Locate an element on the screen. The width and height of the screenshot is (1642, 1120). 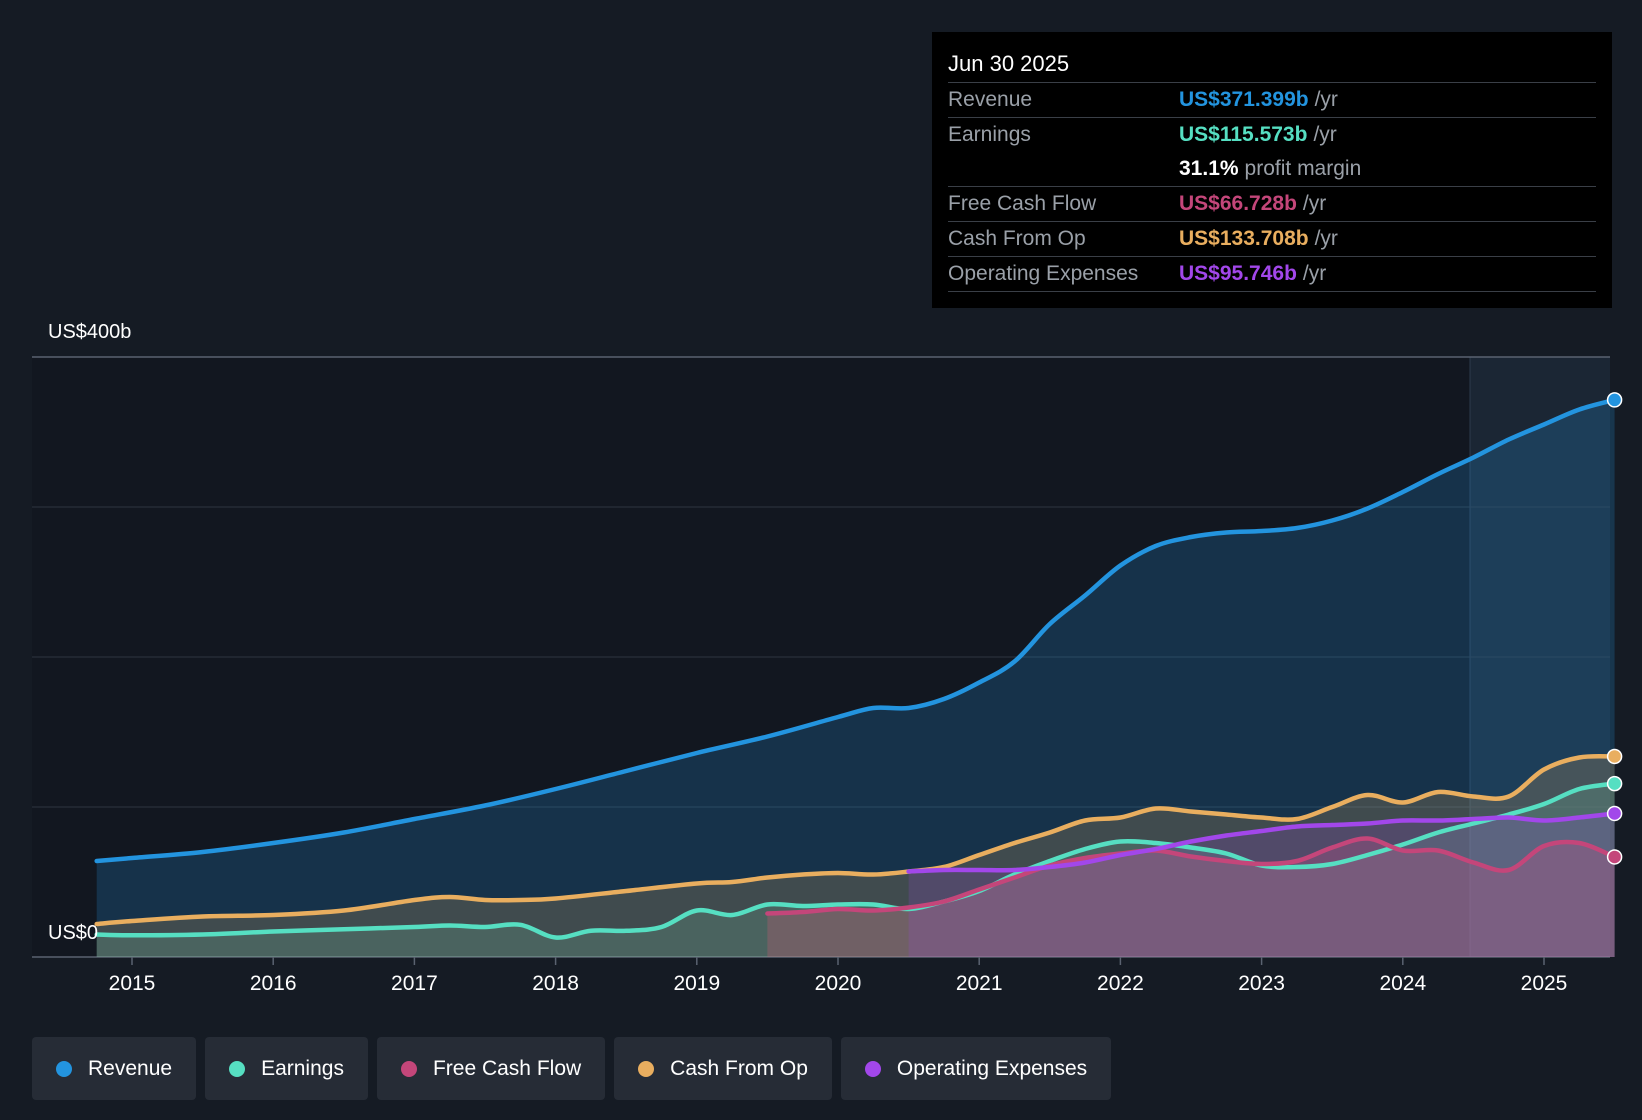
endpoint-operating-expenses is located at coordinates (1614, 813).